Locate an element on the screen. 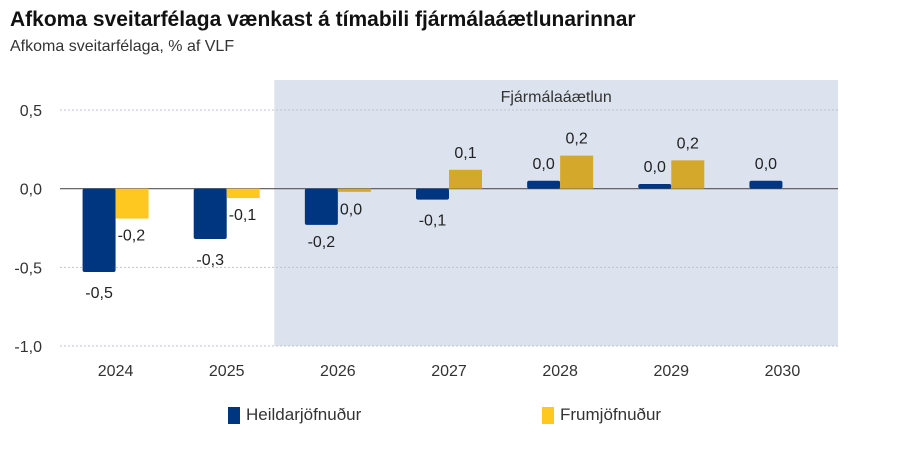  data-label: 0,1 is located at coordinates (465, 153).